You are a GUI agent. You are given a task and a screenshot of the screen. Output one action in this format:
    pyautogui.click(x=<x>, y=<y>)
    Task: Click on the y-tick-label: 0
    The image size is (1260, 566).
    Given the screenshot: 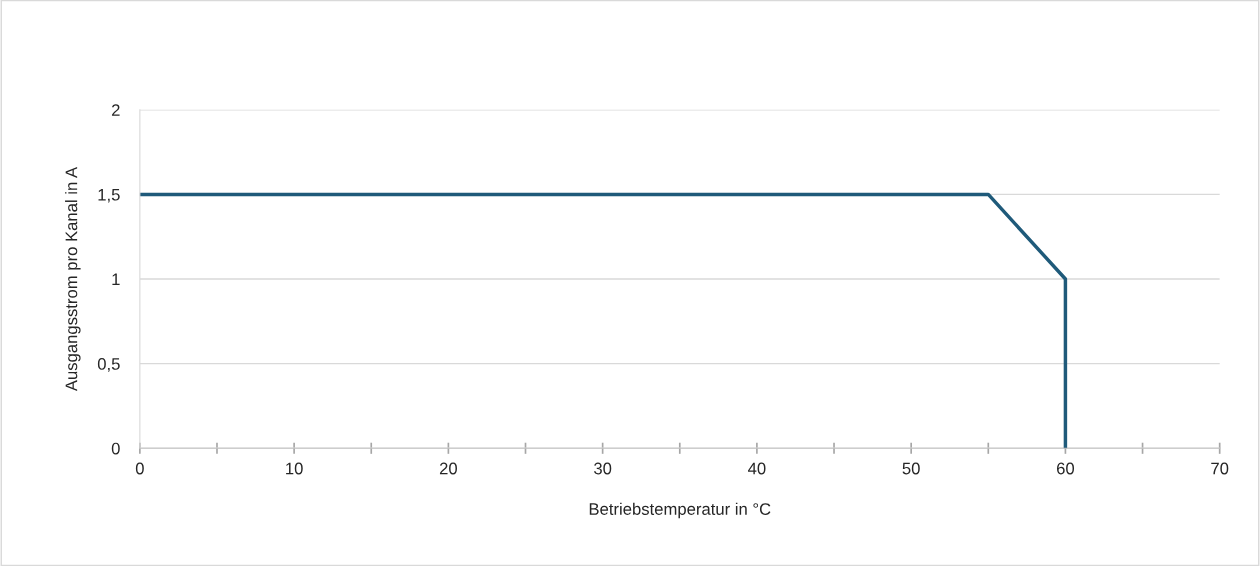 What is the action you would take?
    pyautogui.click(x=115, y=448)
    